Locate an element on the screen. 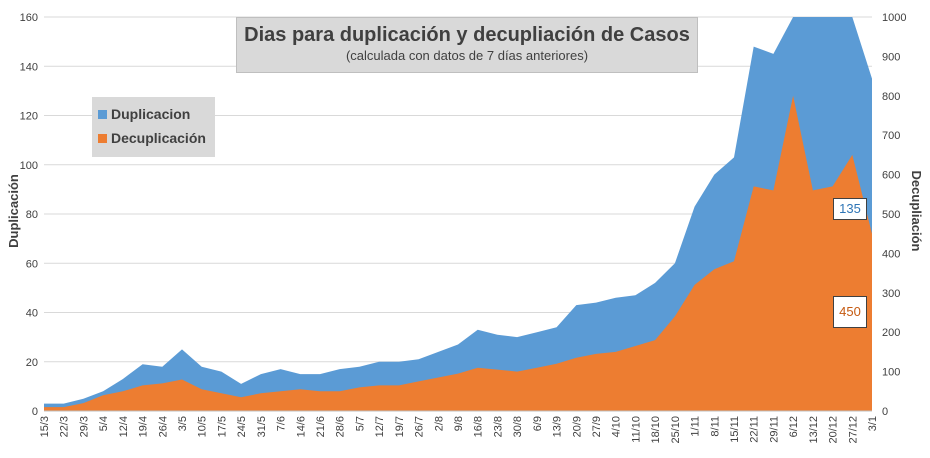  x-tick-label-13-9: 13/9 is located at coordinates (558, 426).